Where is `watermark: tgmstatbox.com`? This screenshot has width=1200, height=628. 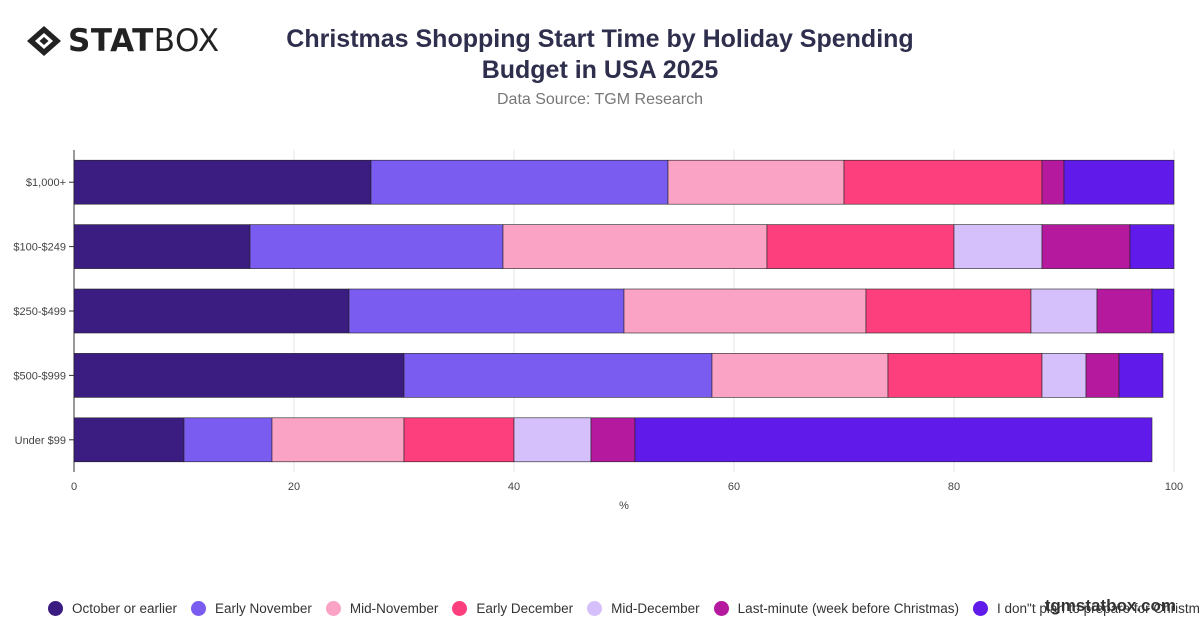
watermark: tgmstatbox.com is located at coordinates (1110, 605).